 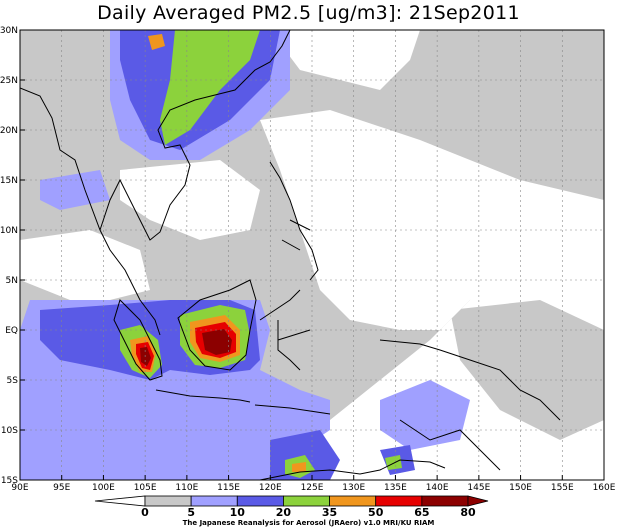 What do you see at coordinates (9, 131) in the screenshot?
I see `lat-tick-label: 20N` at bounding box center [9, 131].